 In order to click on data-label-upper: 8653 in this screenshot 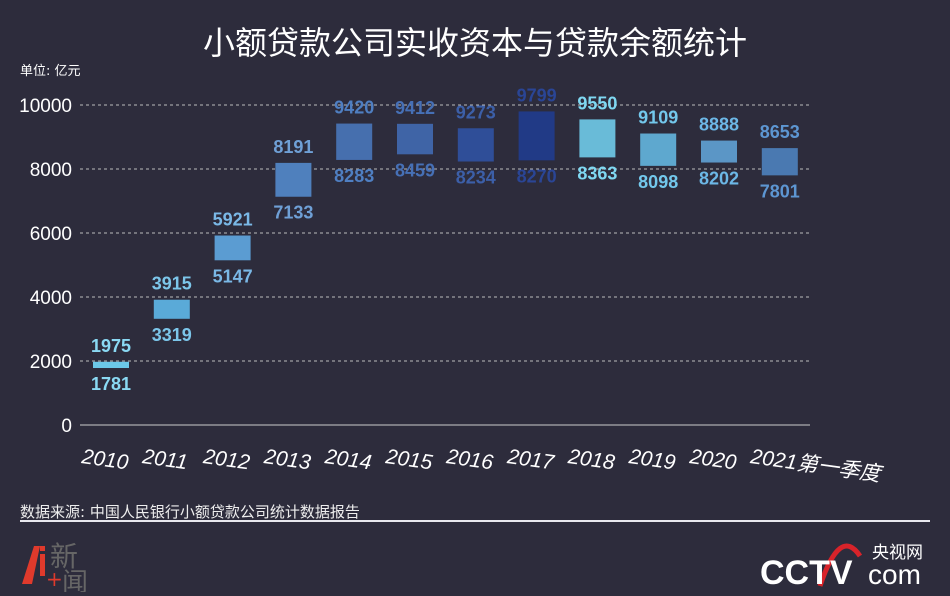, I will do `click(780, 132)`.